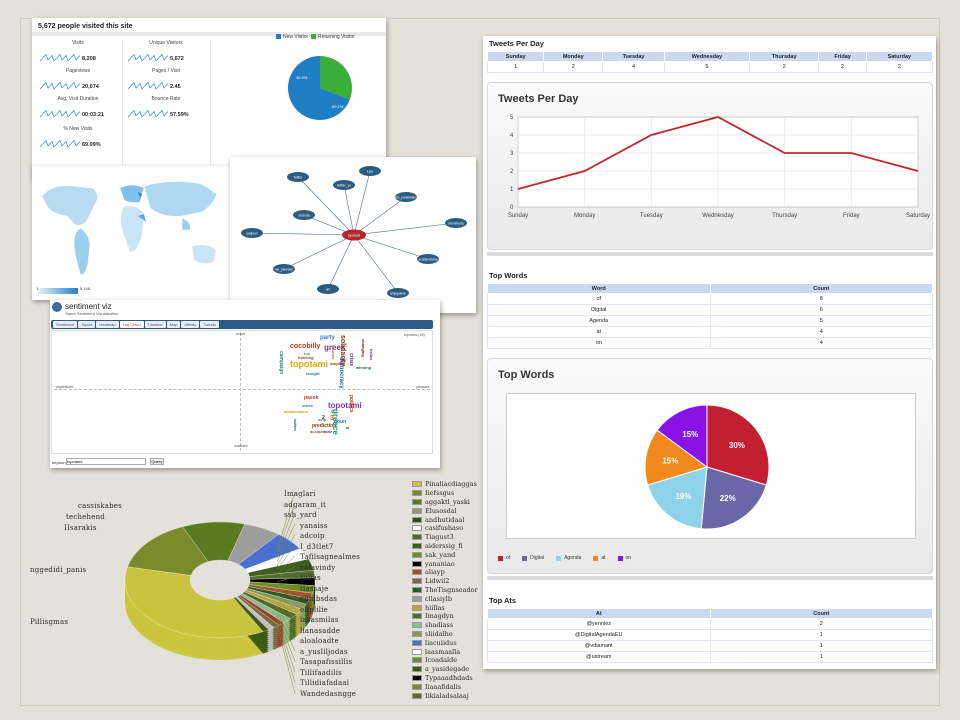 The image size is (960, 720). I want to click on tab-map: Map, so click(173, 324).